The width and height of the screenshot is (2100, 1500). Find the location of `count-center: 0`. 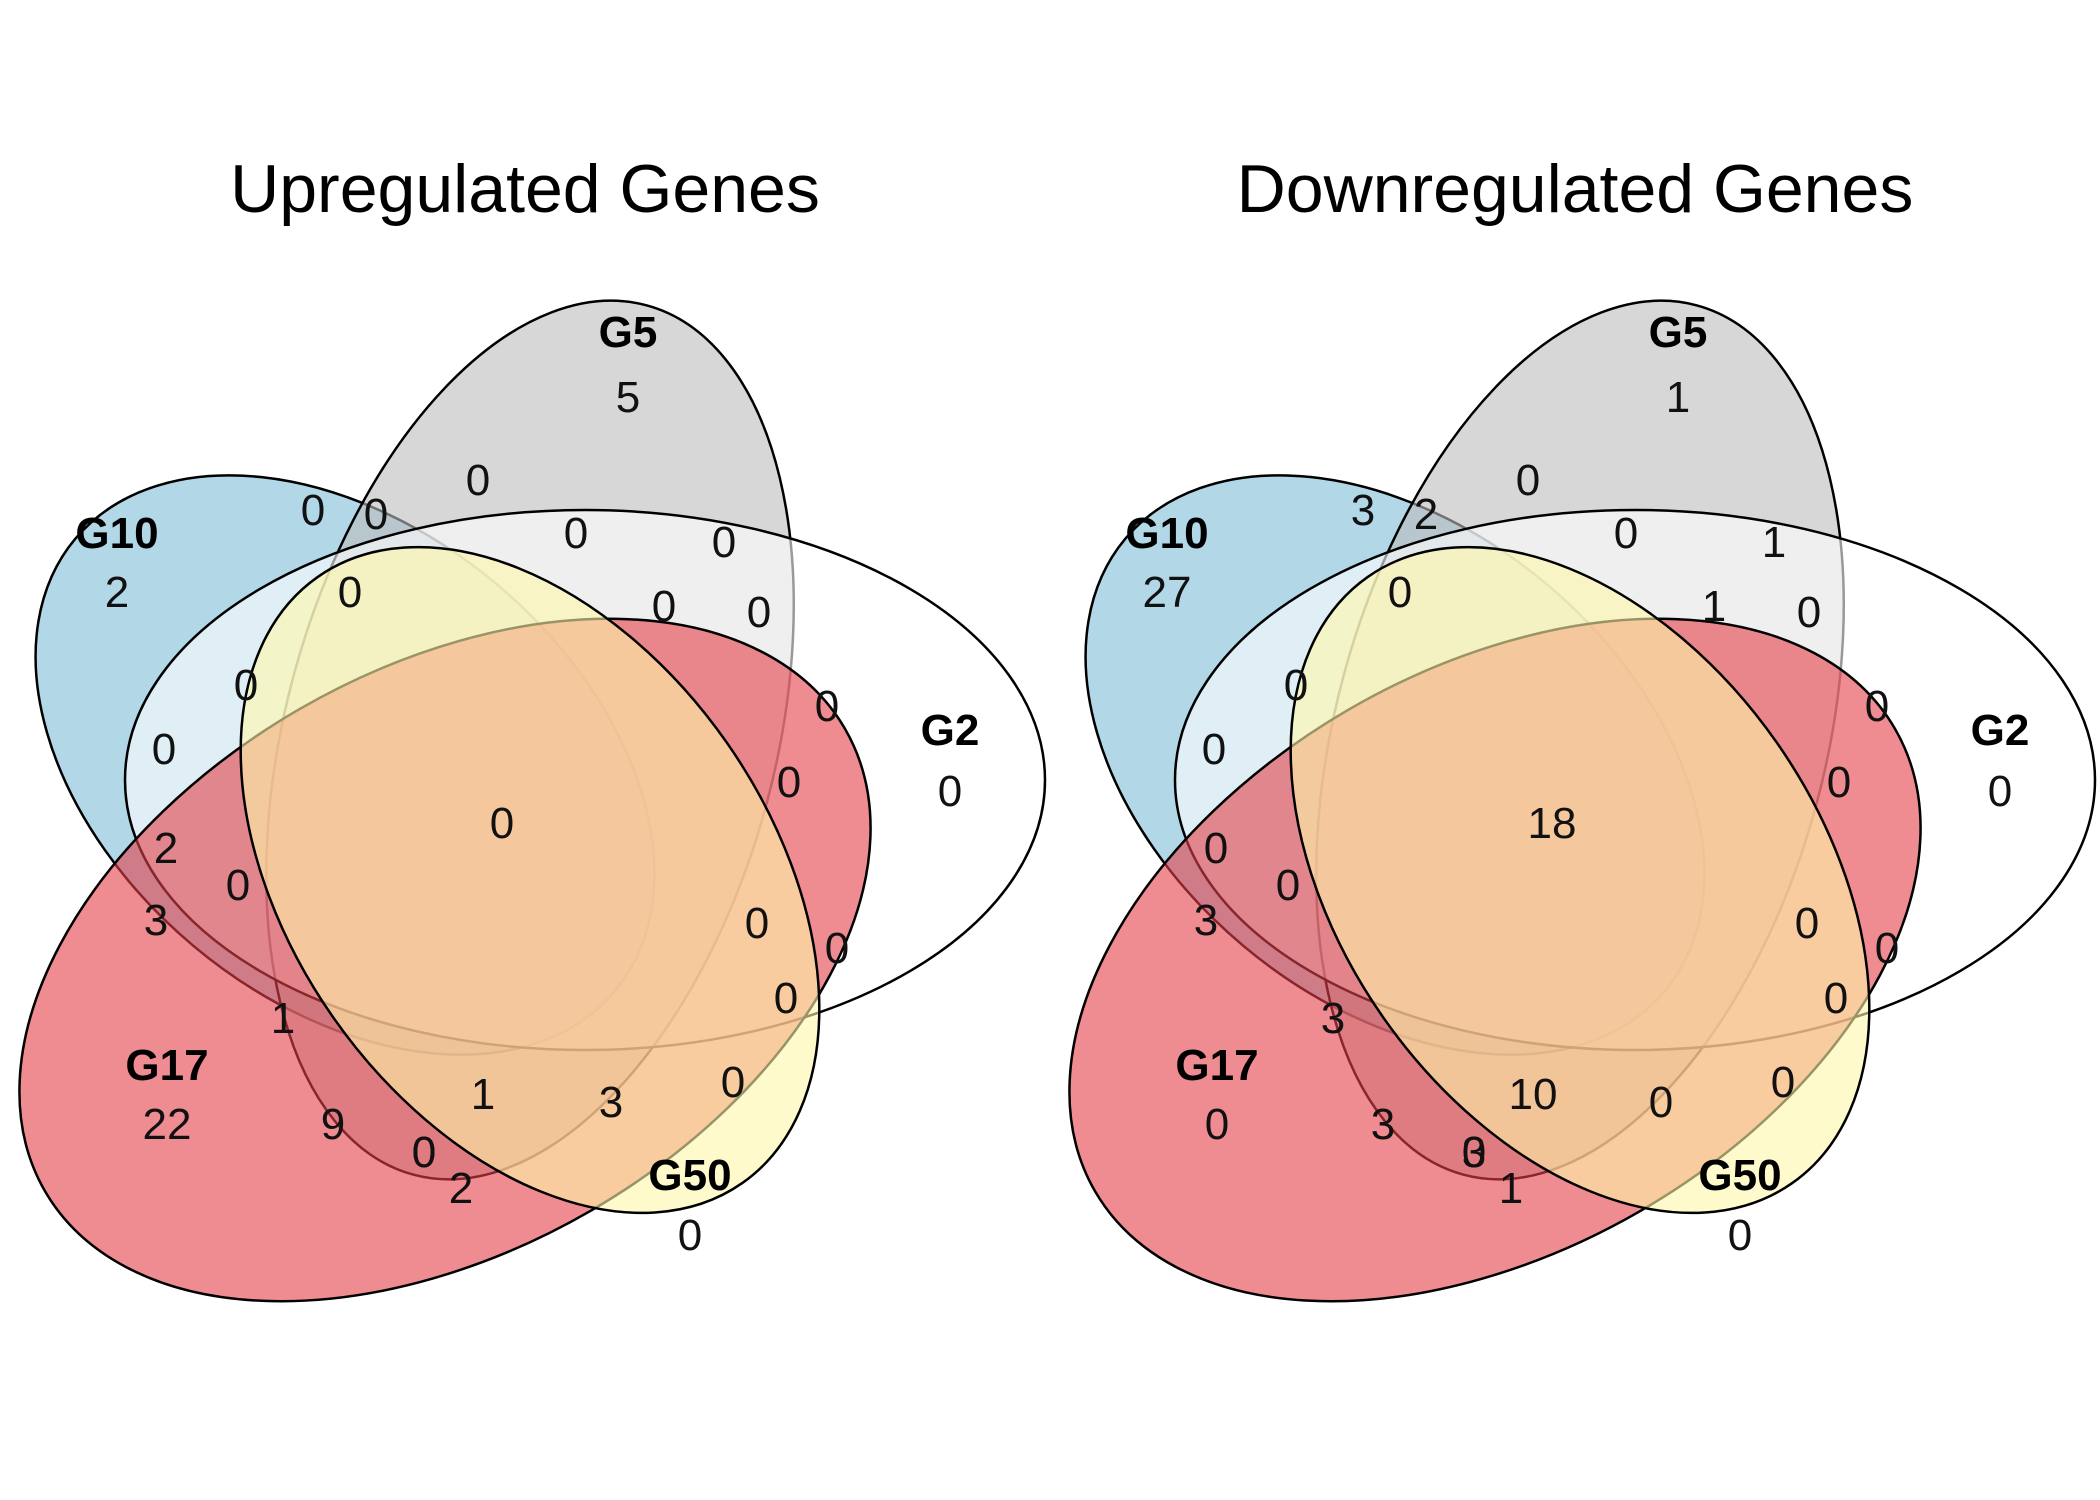

count-center: 0 is located at coordinates (502, 823).